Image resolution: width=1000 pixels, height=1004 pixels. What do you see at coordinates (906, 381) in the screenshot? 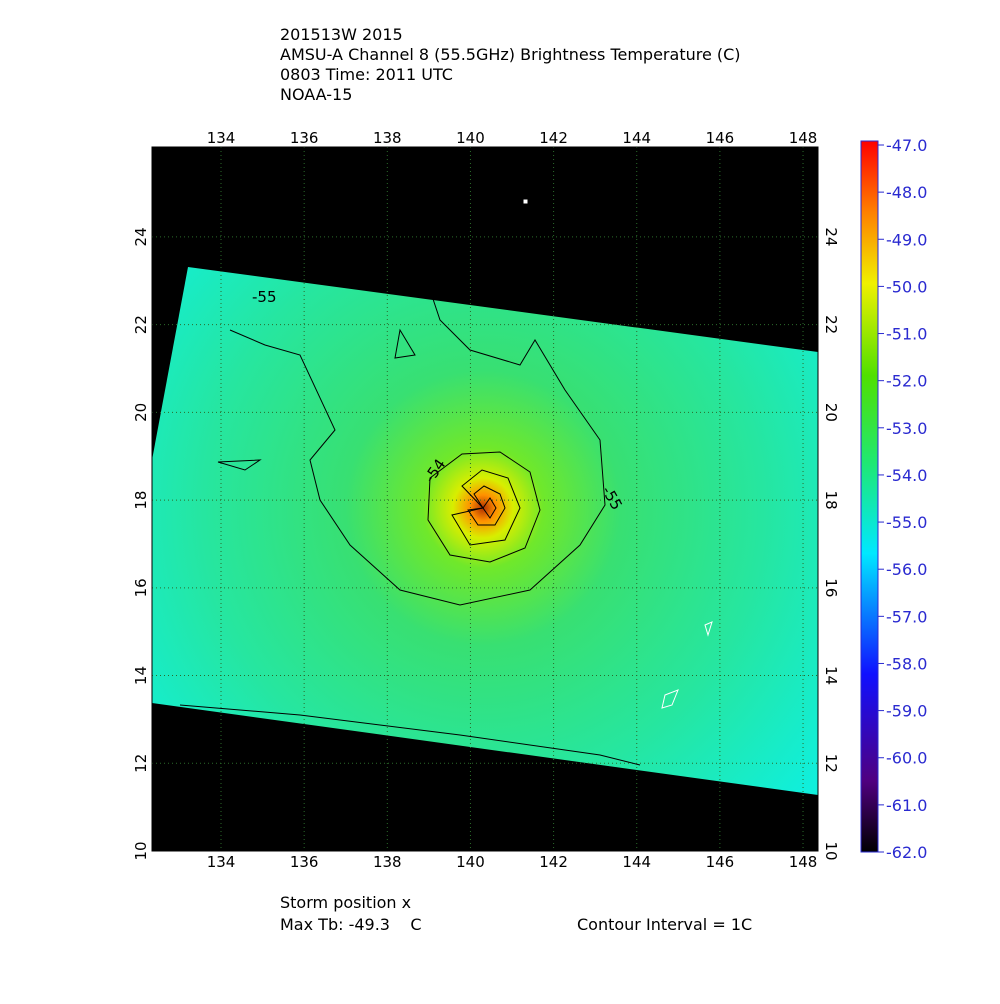
I see `colorbar-label: -52.0` at bounding box center [906, 381].